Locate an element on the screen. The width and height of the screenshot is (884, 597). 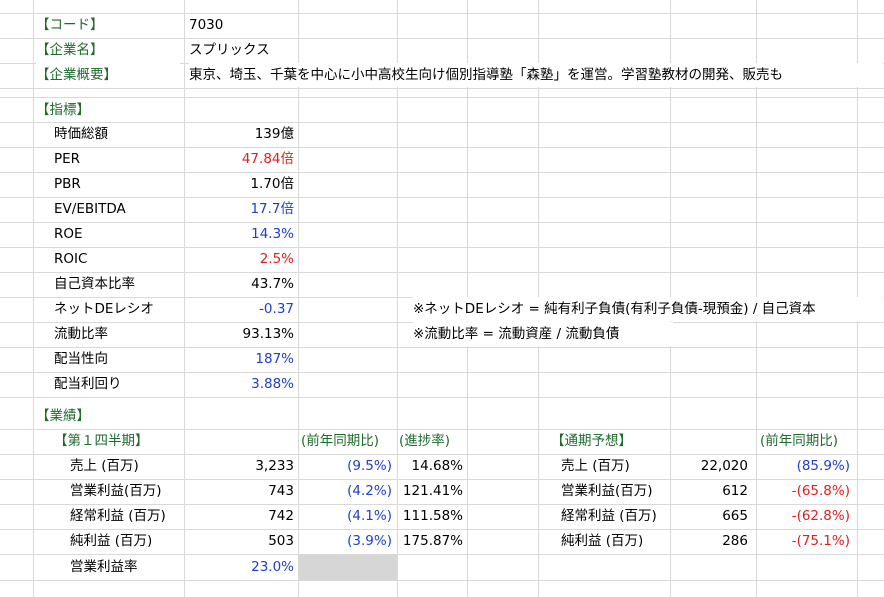
q1-sales-progress: 14.68% is located at coordinates (437, 466).